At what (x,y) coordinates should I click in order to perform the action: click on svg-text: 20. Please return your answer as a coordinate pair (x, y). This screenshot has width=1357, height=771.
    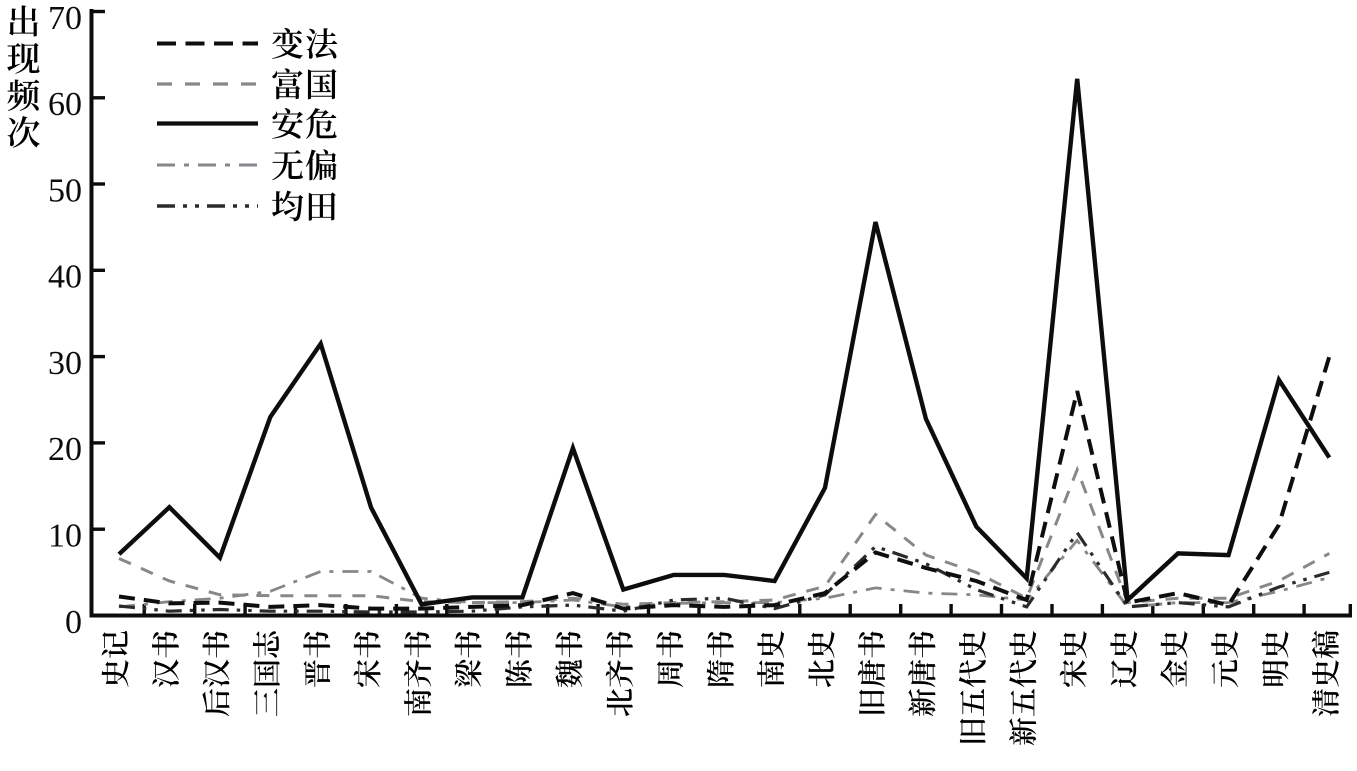
    Looking at the image, I should click on (65, 449).